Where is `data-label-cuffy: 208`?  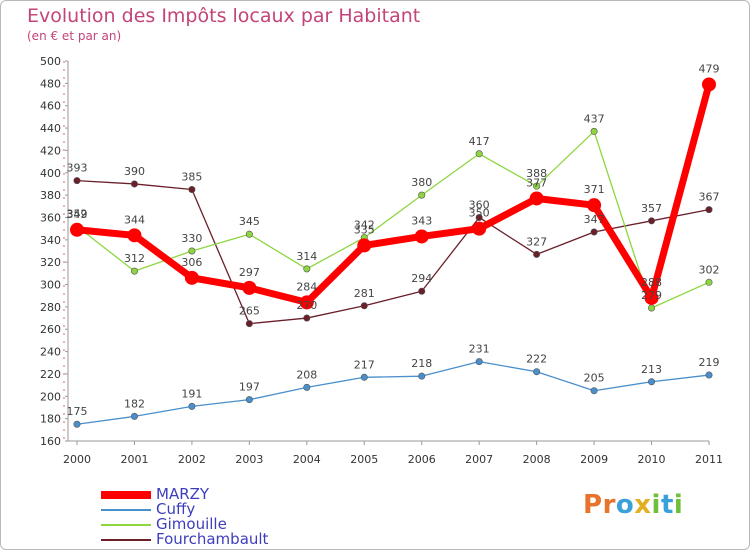
data-label-cuffy: 208 is located at coordinates (306, 374).